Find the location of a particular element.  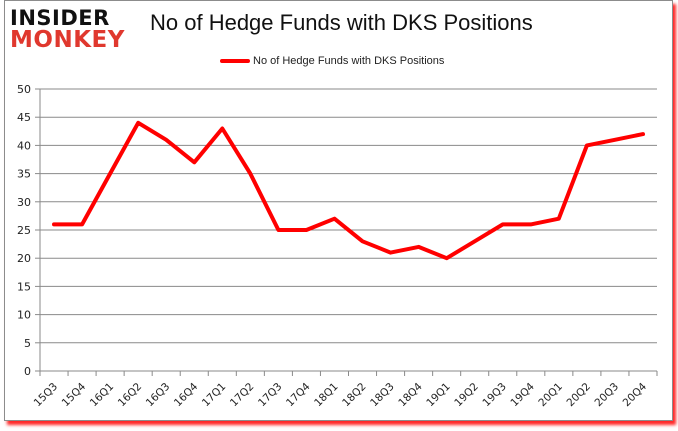

x-tick-label: 18Q1 is located at coordinates (326, 395).